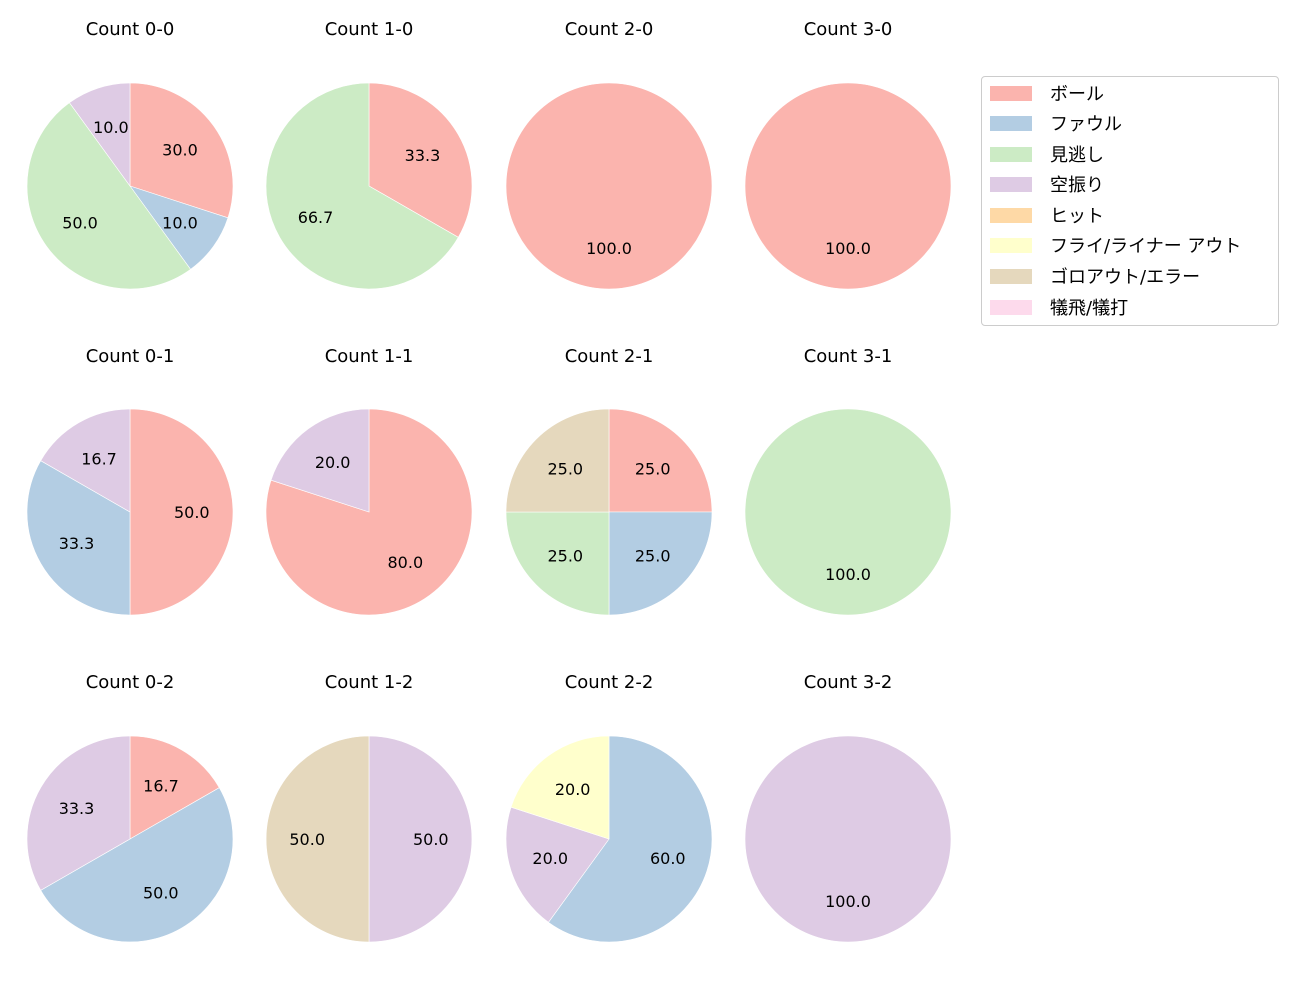  I want to click on pie-count-1-2: Count 1-2 50.0 50.0, so click(369, 807).